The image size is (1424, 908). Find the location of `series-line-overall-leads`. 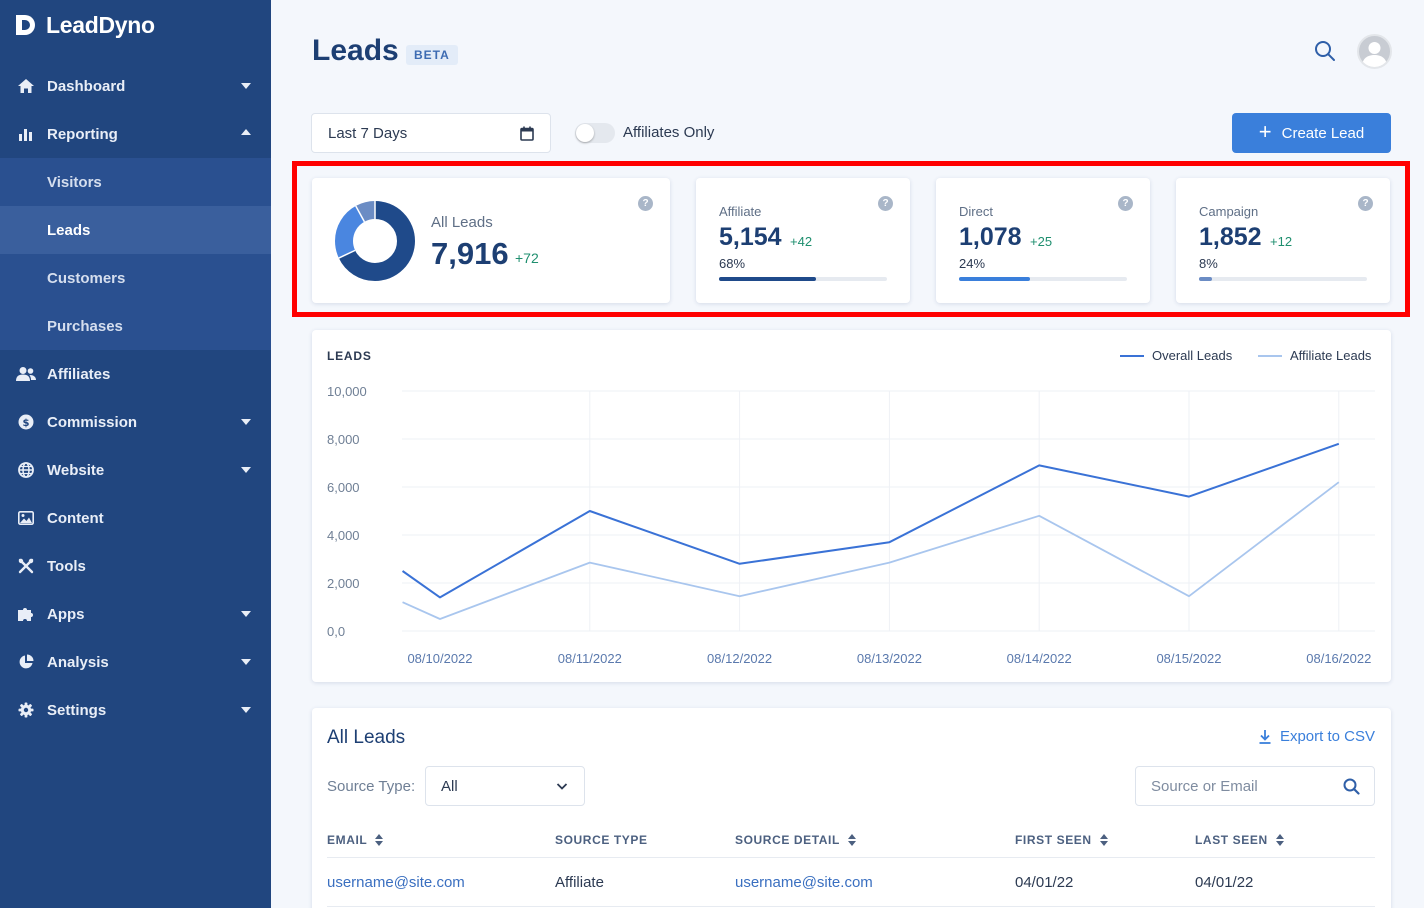

series-line-overall-leads is located at coordinates (870, 520).